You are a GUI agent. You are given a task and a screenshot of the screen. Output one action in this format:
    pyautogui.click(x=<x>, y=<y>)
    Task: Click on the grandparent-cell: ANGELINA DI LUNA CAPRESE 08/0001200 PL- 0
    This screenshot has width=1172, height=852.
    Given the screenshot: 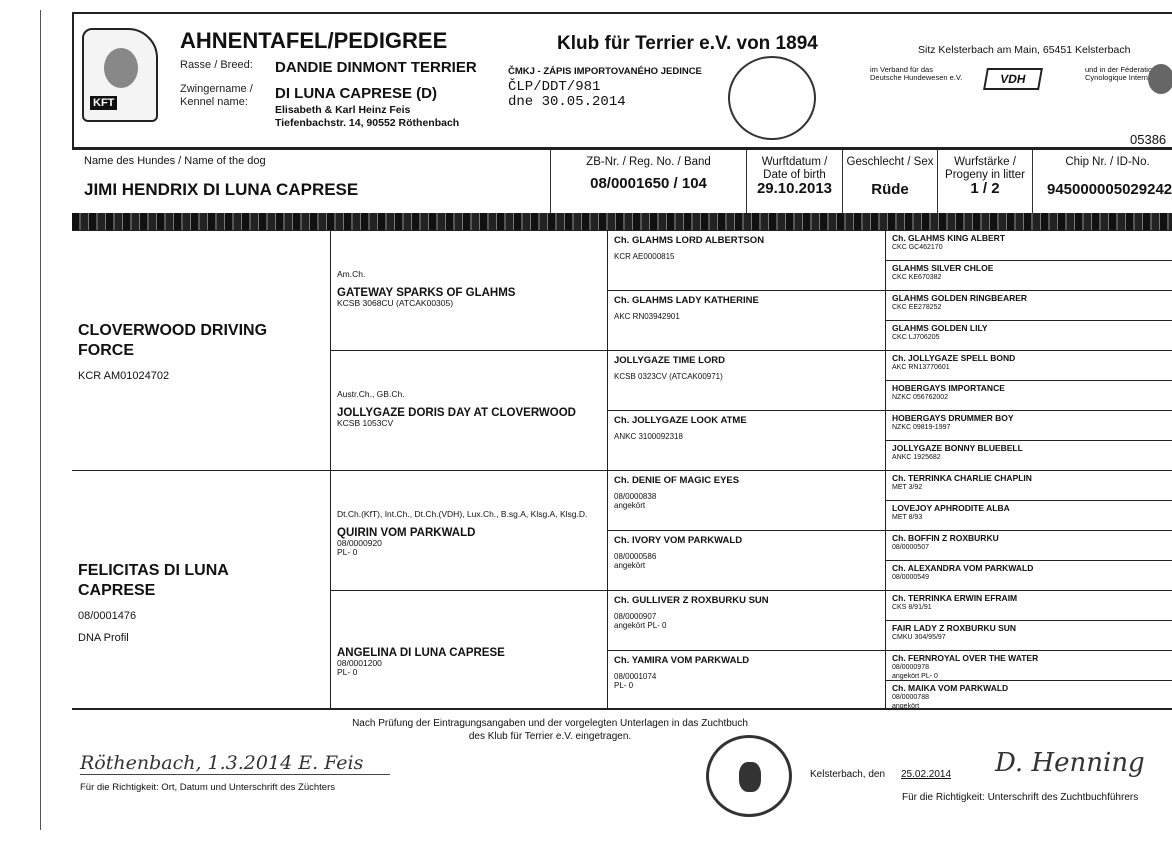 What is the action you would take?
    pyautogui.click(x=468, y=650)
    